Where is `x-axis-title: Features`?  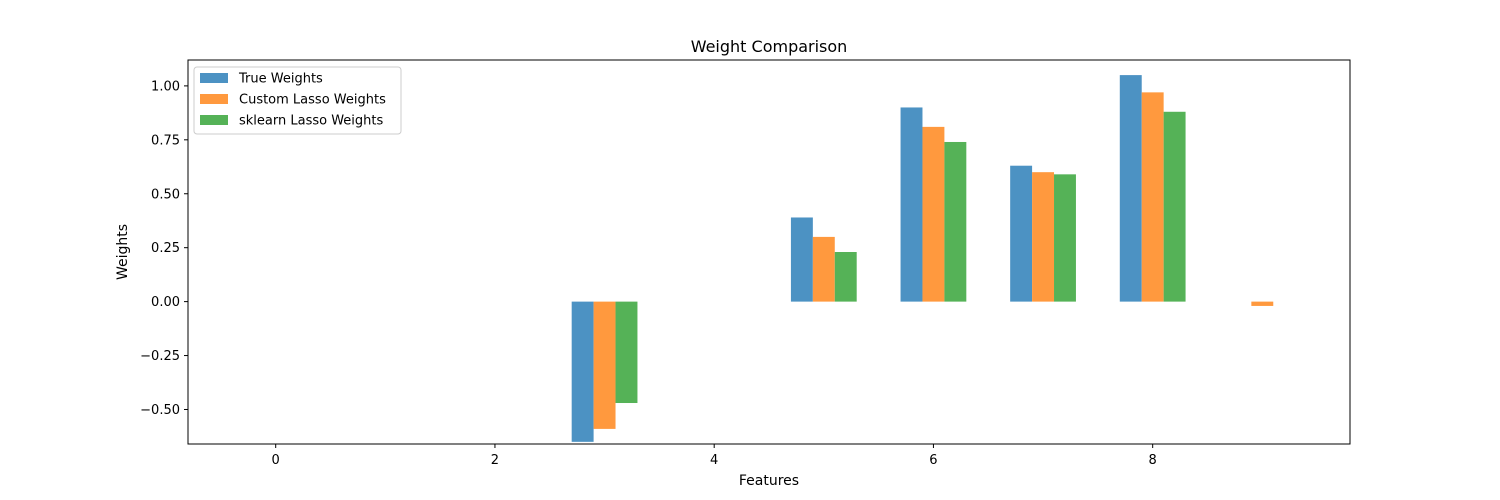 x-axis-title: Features is located at coordinates (769, 481).